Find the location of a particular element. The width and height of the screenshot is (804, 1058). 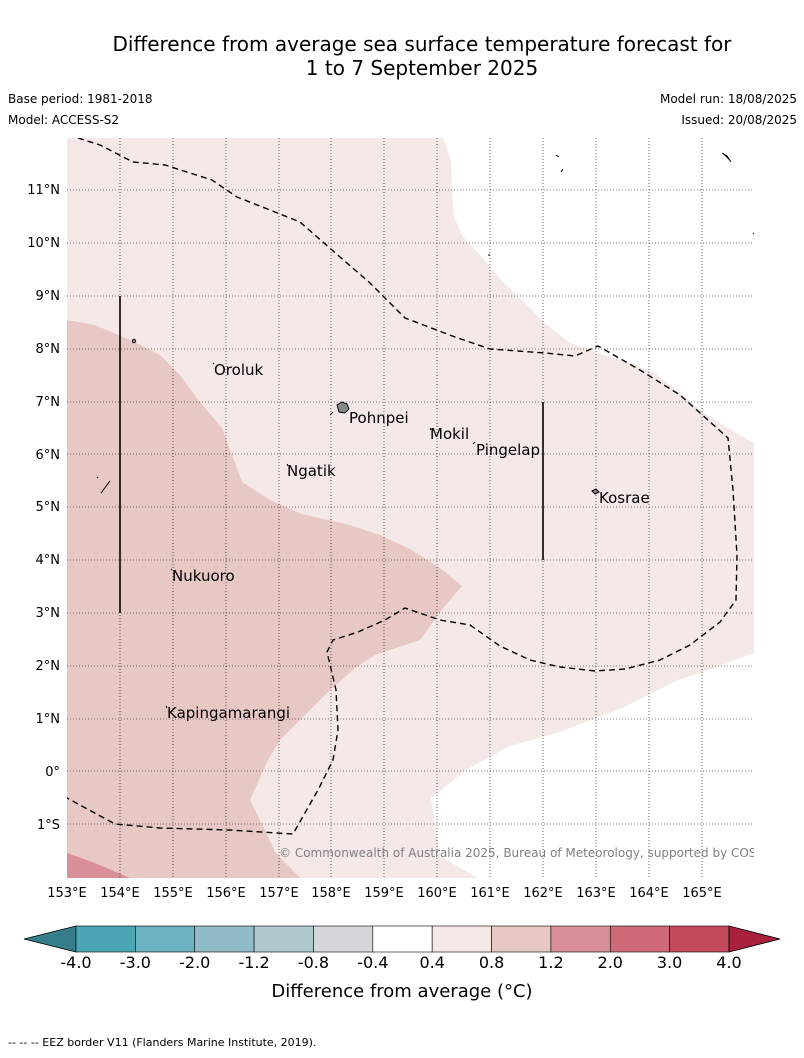

colorbar-tick-label: -1.2 is located at coordinates (253, 962).